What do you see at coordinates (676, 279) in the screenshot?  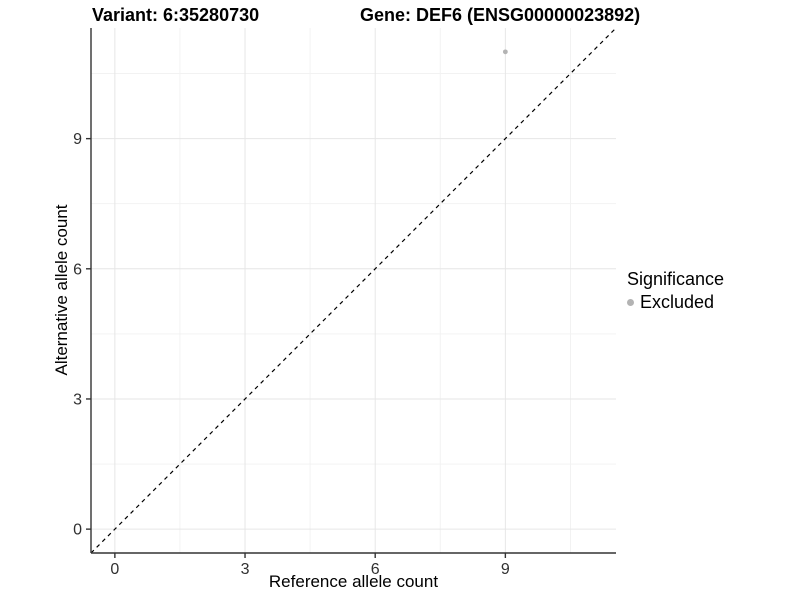 I see `legend-title: Significance` at bounding box center [676, 279].